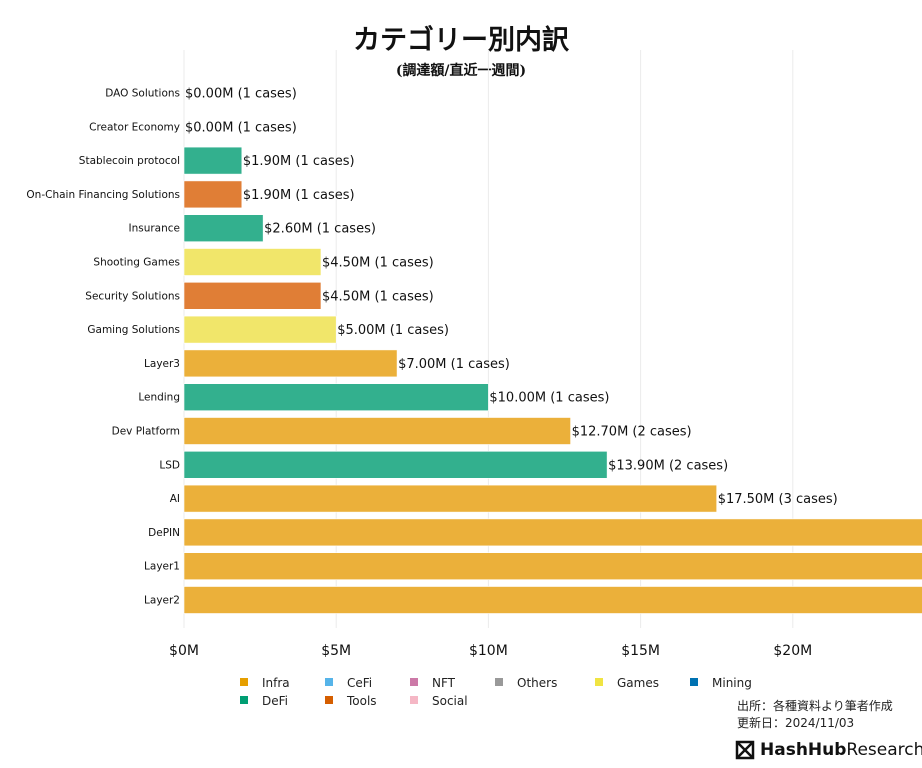 The width and height of the screenshot is (922, 768). What do you see at coordinates (132, 296) in the screenshot?
I see `y-tick-label: Security Solutions` at bounding box center [132, 296].